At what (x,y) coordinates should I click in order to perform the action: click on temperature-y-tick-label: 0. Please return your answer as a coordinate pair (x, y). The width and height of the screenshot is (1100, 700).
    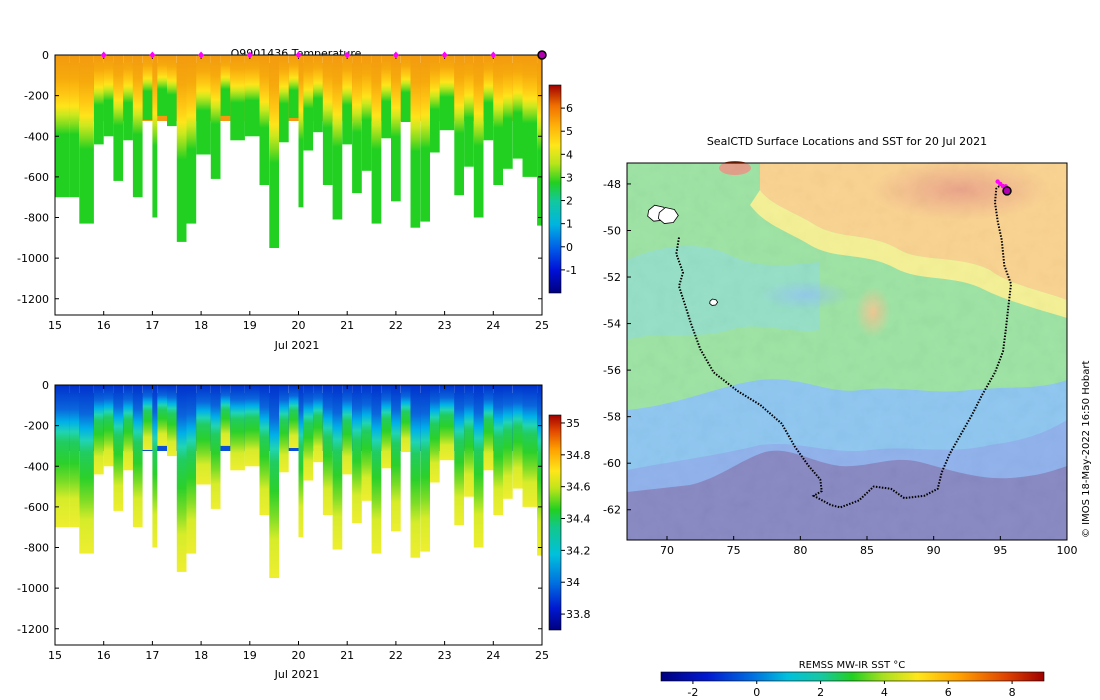
    Looking at the image, I should click on (45, 55).